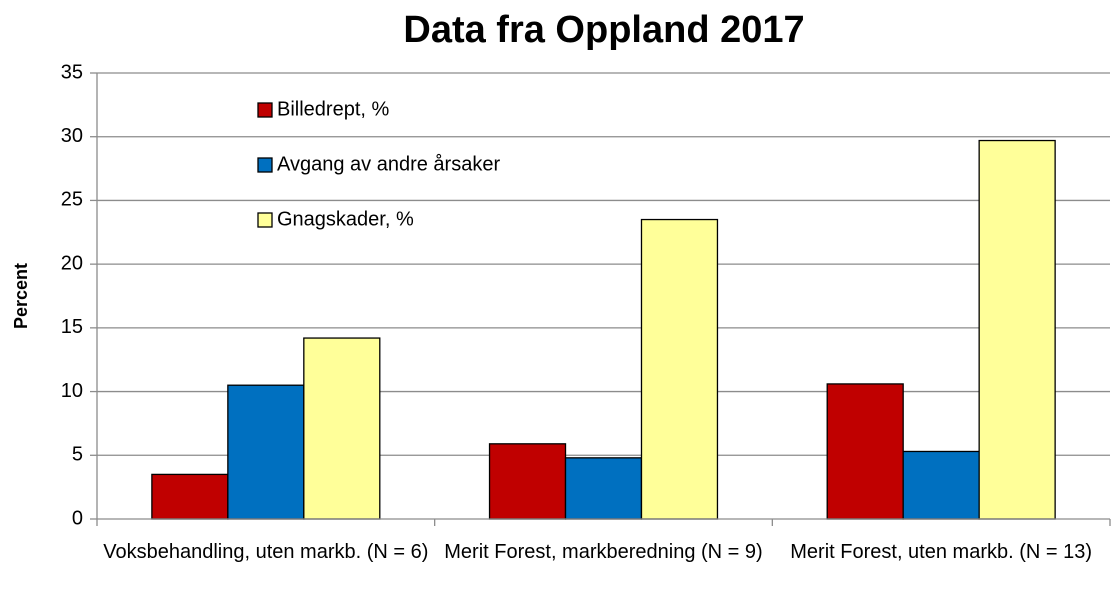 This screenshot has width=1112, height=599. Describe the element at coordinates (603, 30) in the screenshot. I see `chart-title: Data fra Oppland 2017` at that location.